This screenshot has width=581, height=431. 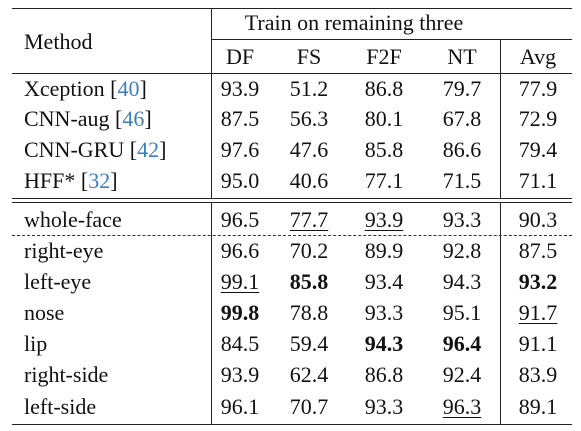 I want to click on citation-link: 46, so click(x=133, y=118).